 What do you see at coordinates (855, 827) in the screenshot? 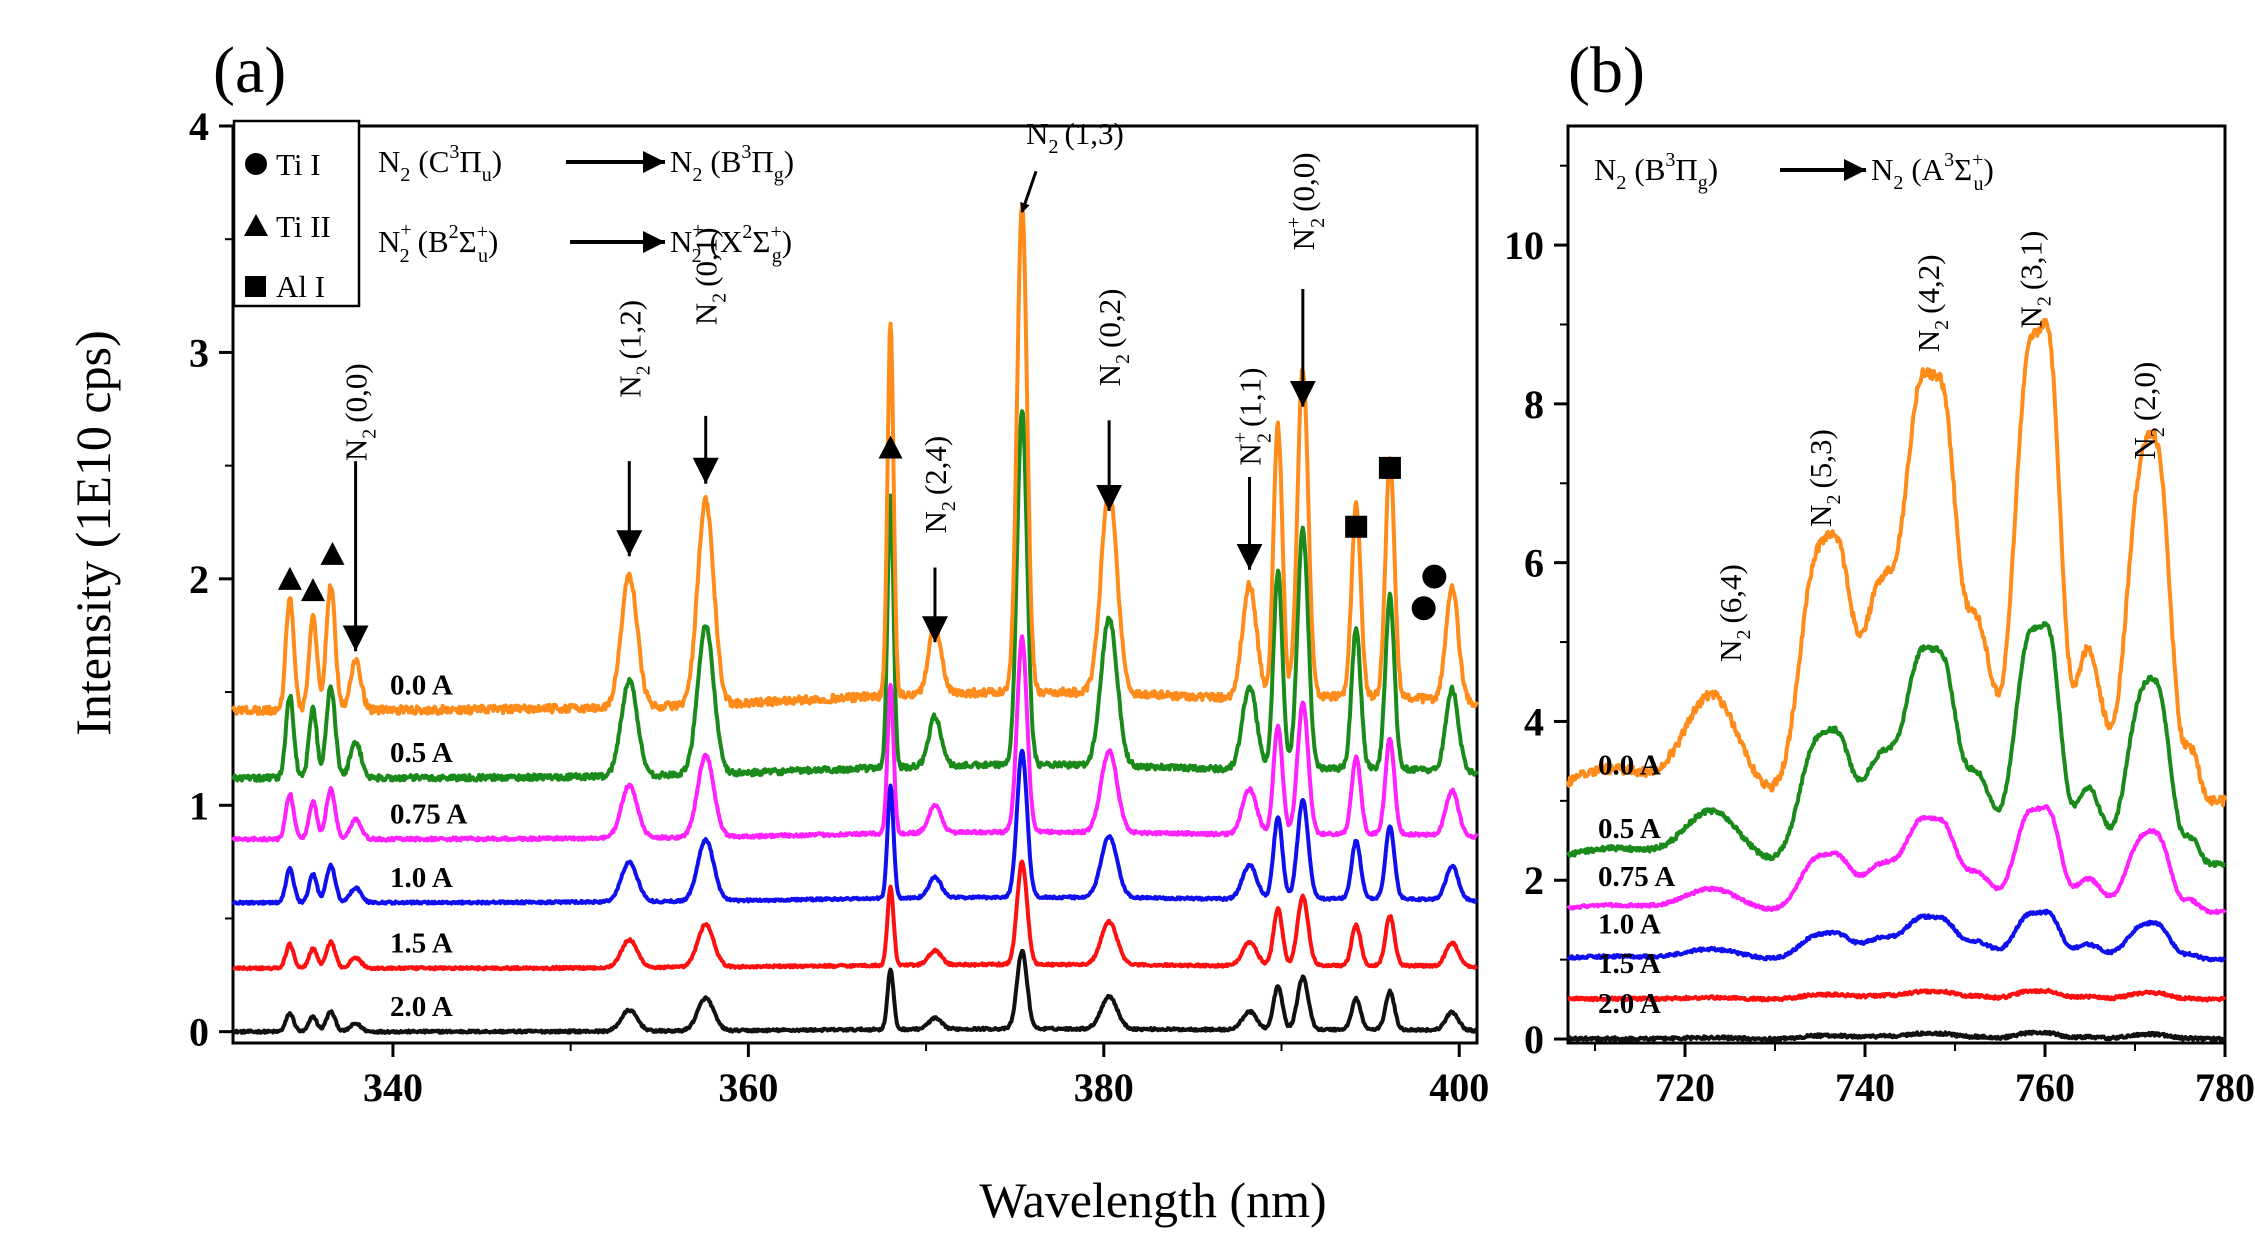
I see `series-line-a-10A` at bounding box center [855, 827].